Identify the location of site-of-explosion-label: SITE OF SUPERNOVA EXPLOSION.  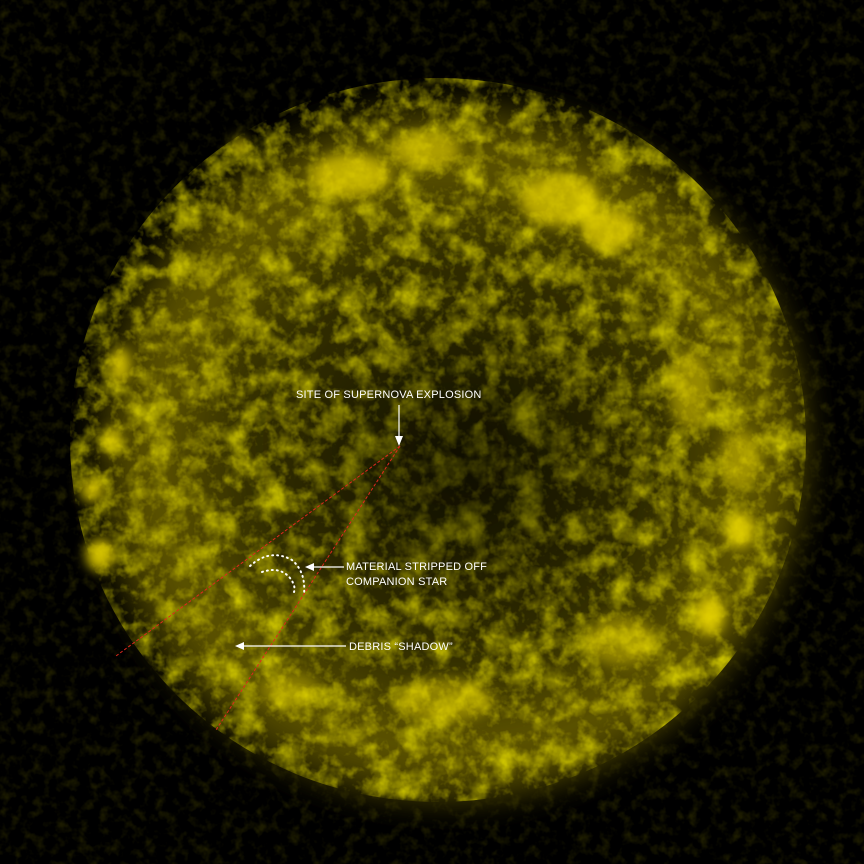
(389, 395).